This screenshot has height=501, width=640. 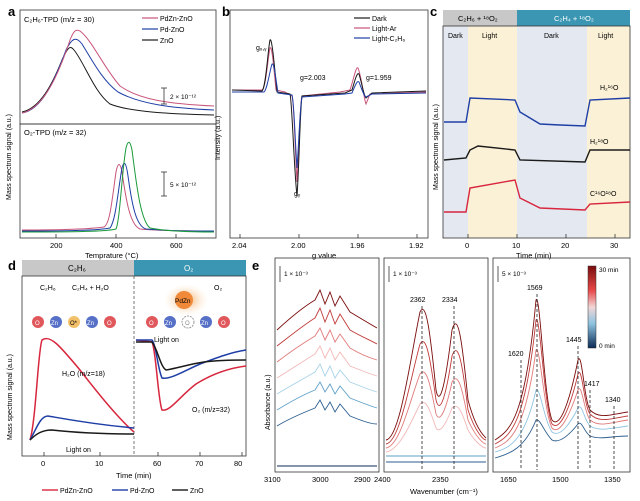 I want to click on d-atom-r4: O, so click(x=223, y=324).